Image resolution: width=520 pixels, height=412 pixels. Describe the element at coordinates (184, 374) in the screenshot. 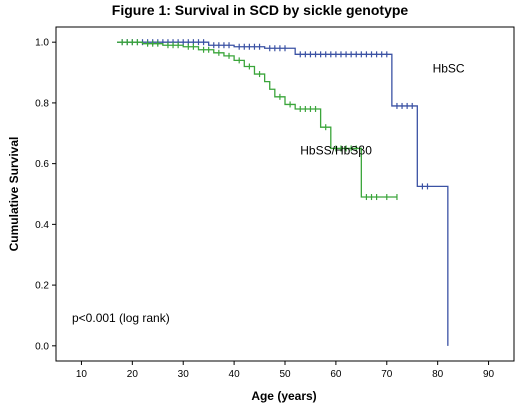

I see `x-tick-label: 30` at that location.